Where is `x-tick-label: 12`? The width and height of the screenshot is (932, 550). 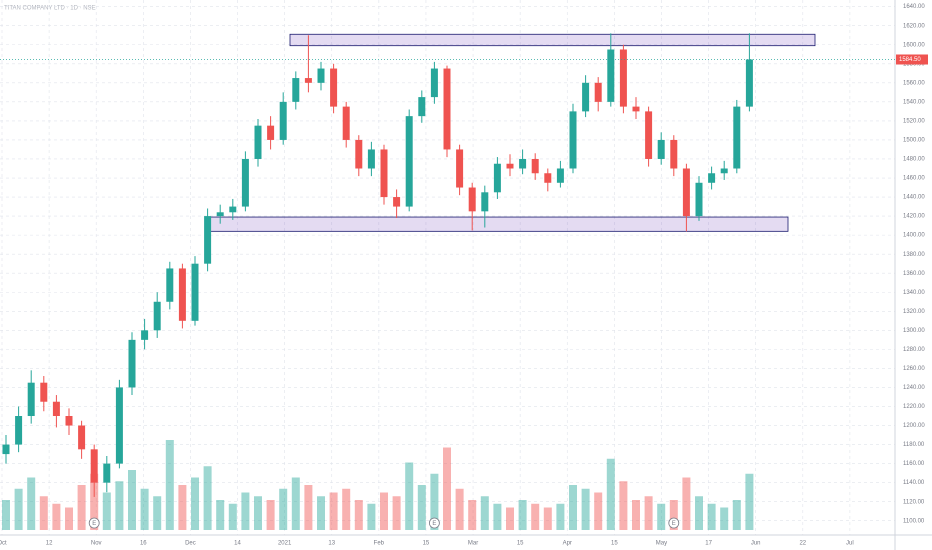 x-tick-label: 12 is located at coordinates (49, 544).